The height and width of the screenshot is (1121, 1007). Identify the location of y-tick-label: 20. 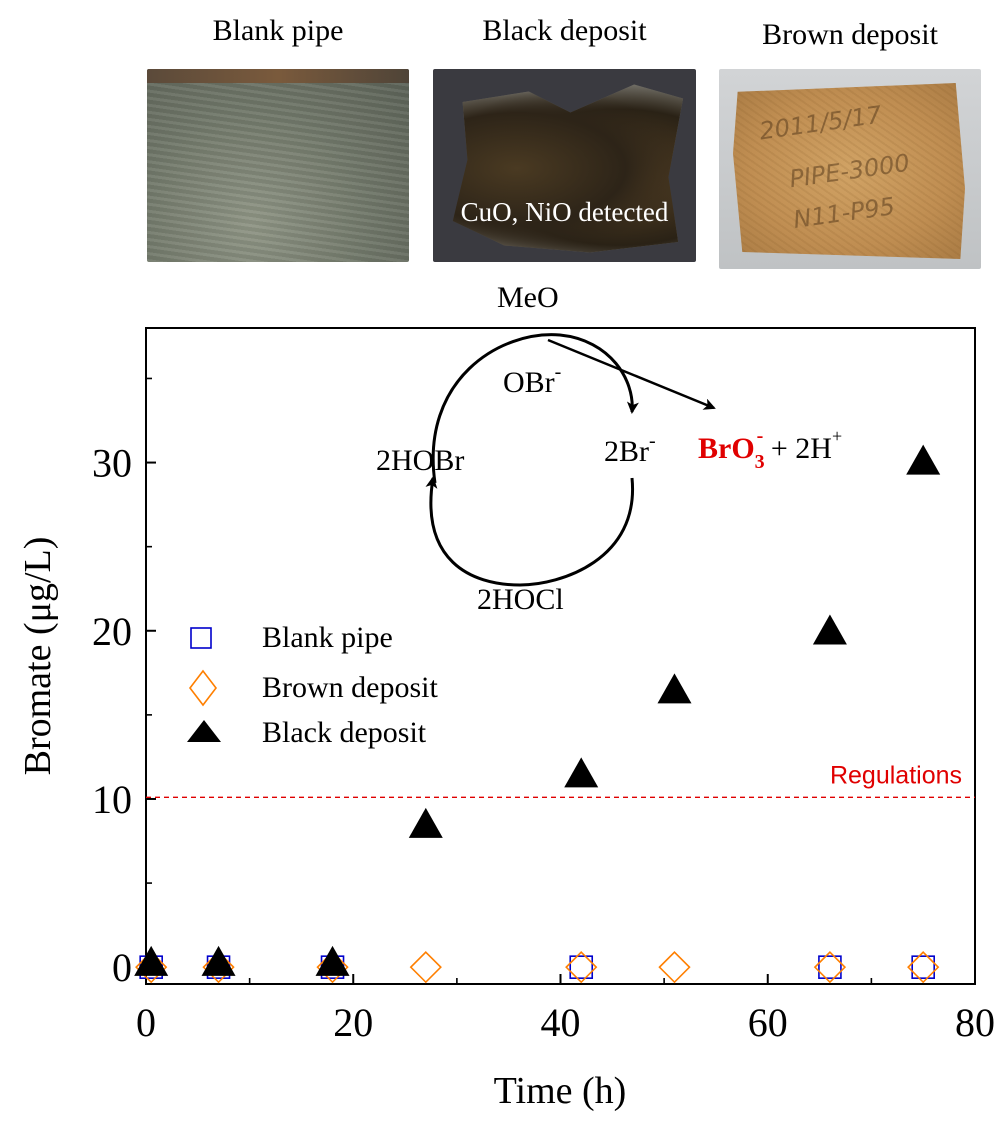
(112, 631).